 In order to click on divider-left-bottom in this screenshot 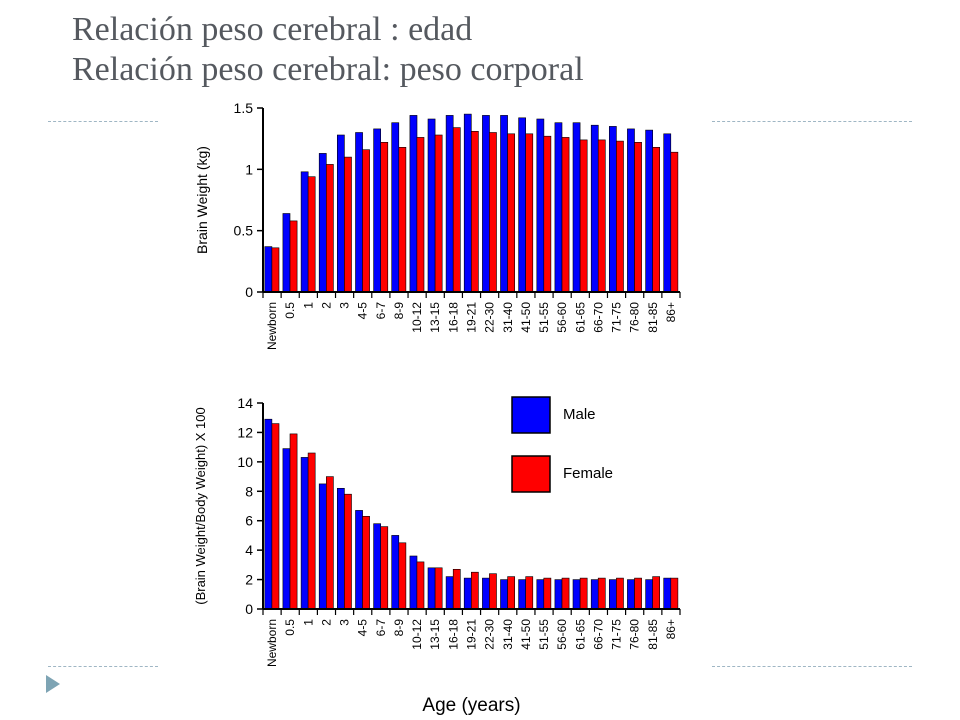, I will do `click(103, 666)`.